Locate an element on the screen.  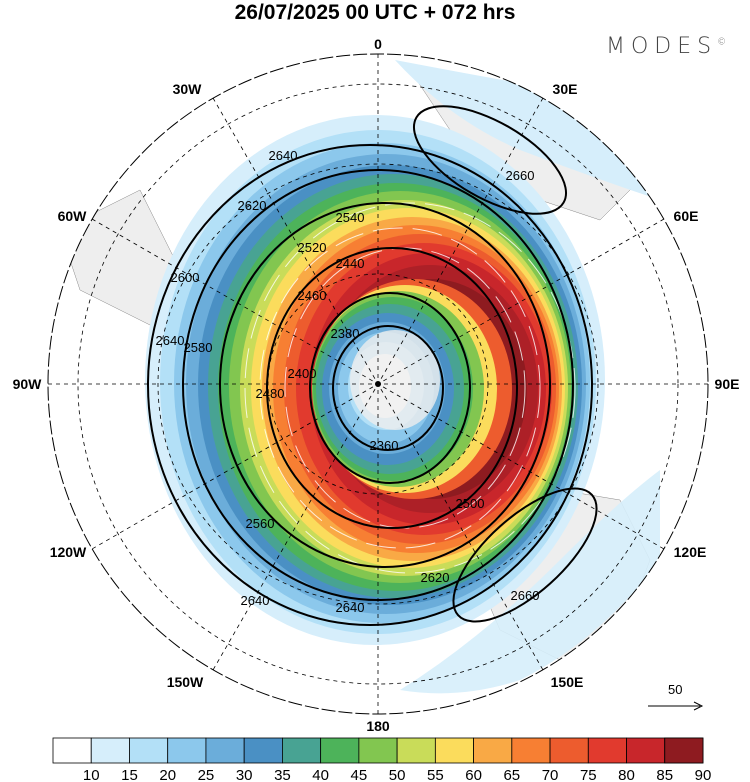
colorbar-label: 60 is located at coordinates (473, 774).